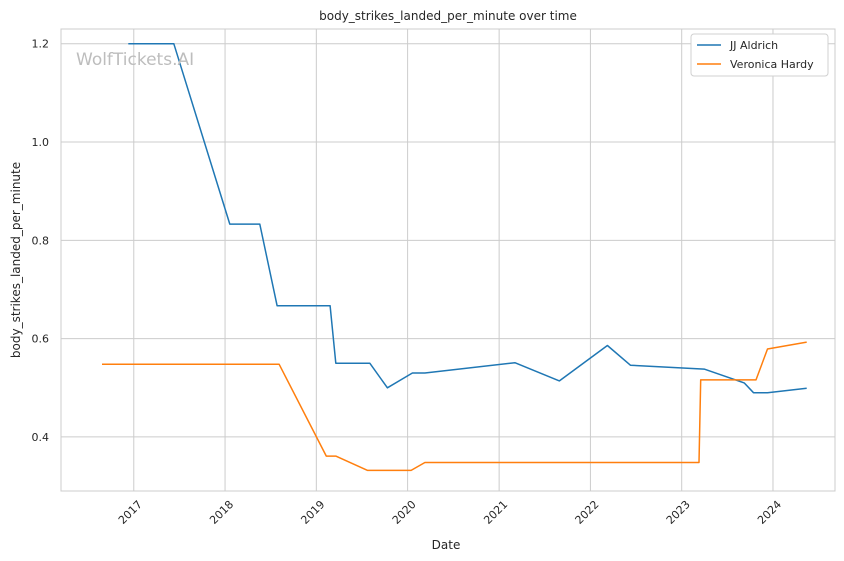 This screenshot has height=561, width=844. Describe the element at coordinates (446, 545) in the screenshot. I see `x-axis-title: Date` at that location.